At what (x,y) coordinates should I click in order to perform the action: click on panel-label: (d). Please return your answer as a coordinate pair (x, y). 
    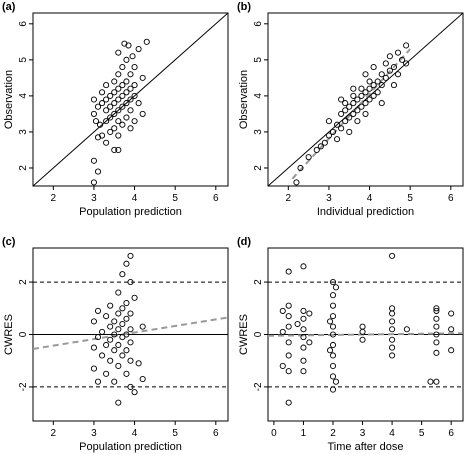
    Looking at the image, I should click on (244, 242).